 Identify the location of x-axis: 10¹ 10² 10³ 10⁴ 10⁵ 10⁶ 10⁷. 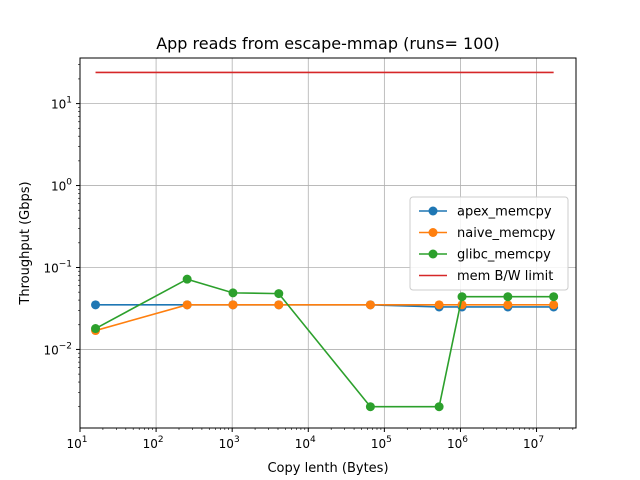
(320, 439).